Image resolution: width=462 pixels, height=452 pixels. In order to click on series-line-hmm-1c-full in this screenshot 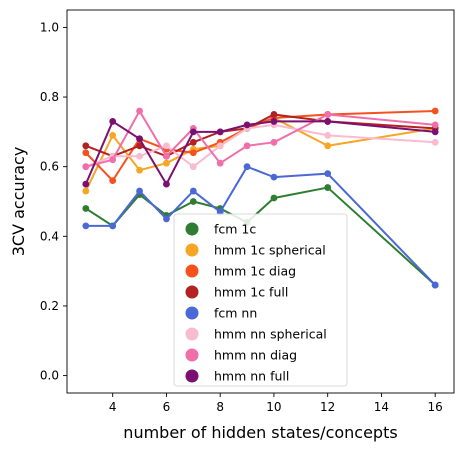, I will do `click(260, 135)`.